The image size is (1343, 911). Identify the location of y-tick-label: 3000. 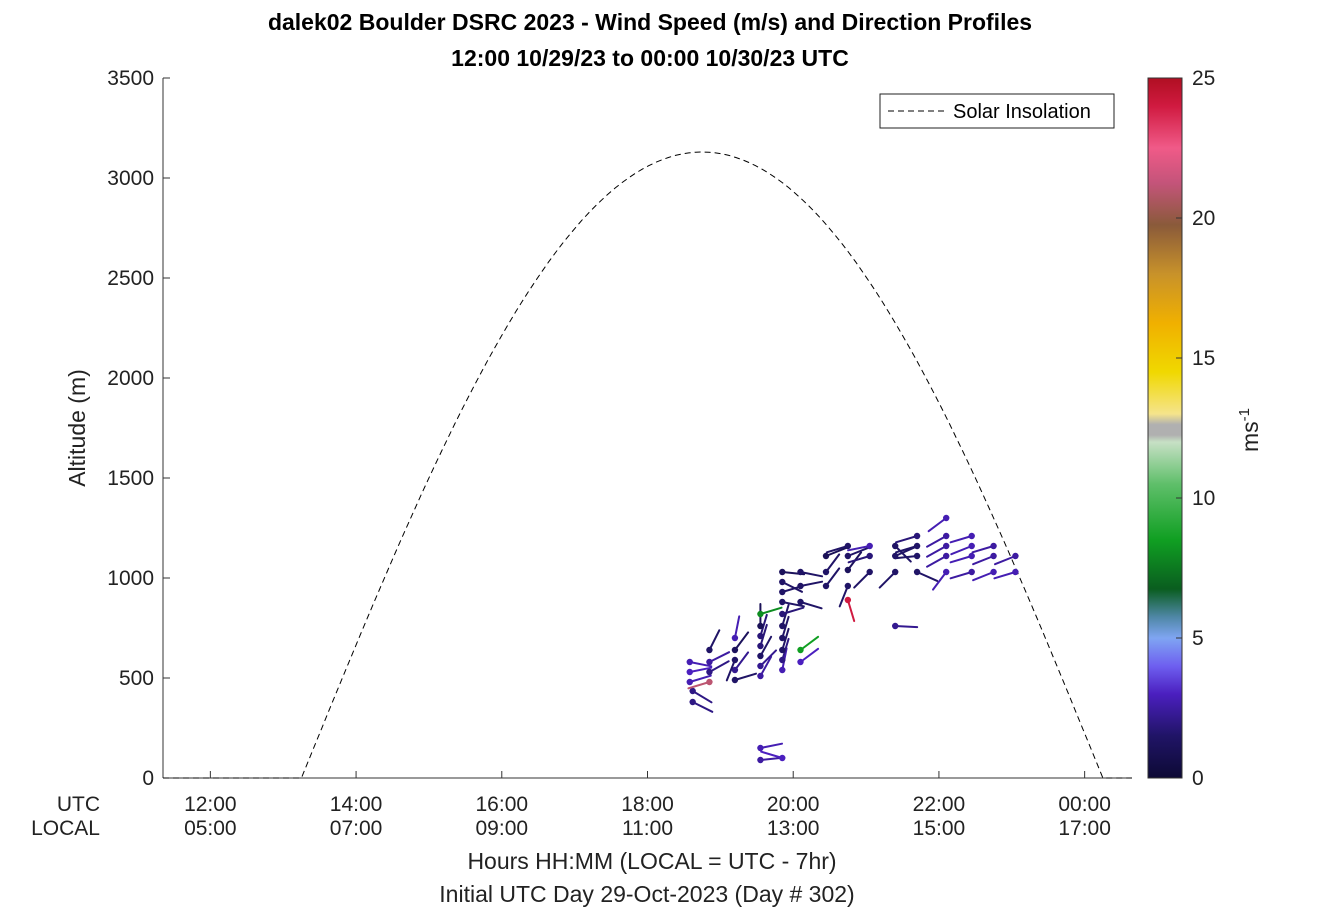
(130, 178).